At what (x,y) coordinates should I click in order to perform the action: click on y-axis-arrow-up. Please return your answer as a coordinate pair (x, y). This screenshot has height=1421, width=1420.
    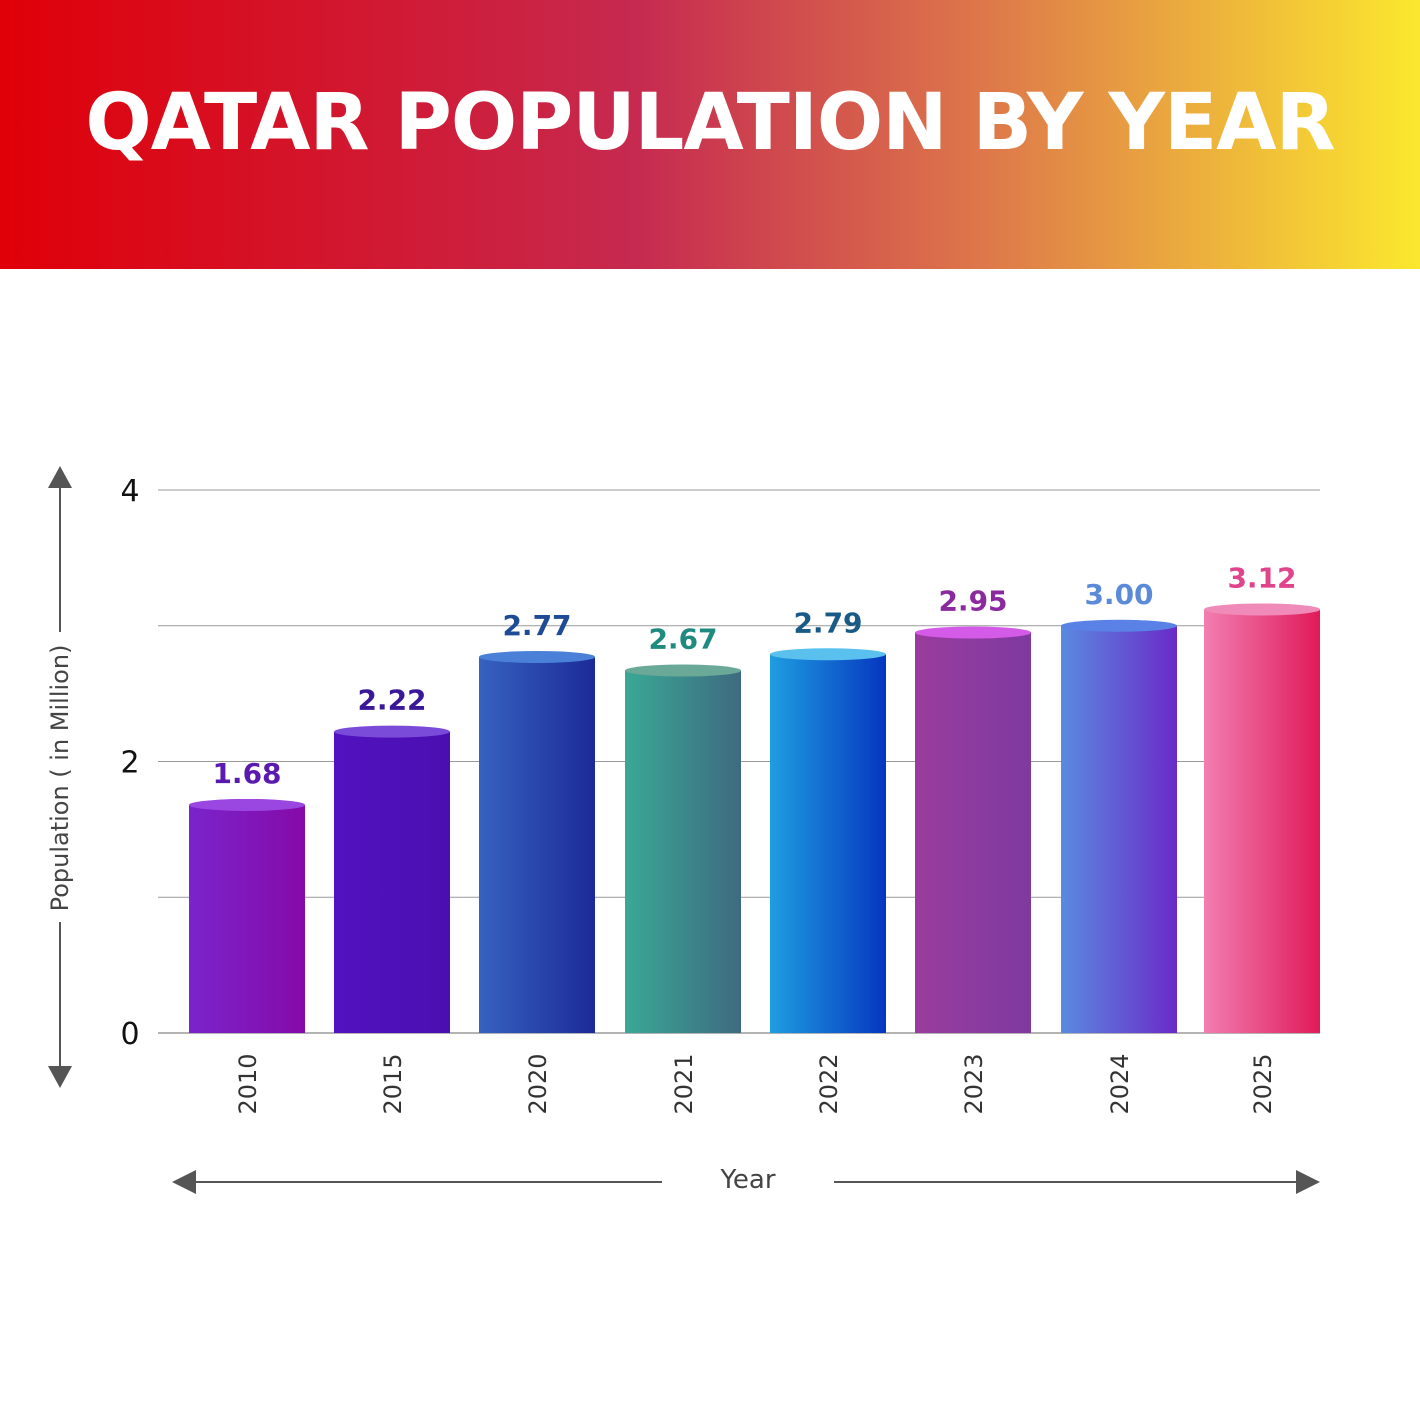
    Looking at the image, I should click on (60, 477).